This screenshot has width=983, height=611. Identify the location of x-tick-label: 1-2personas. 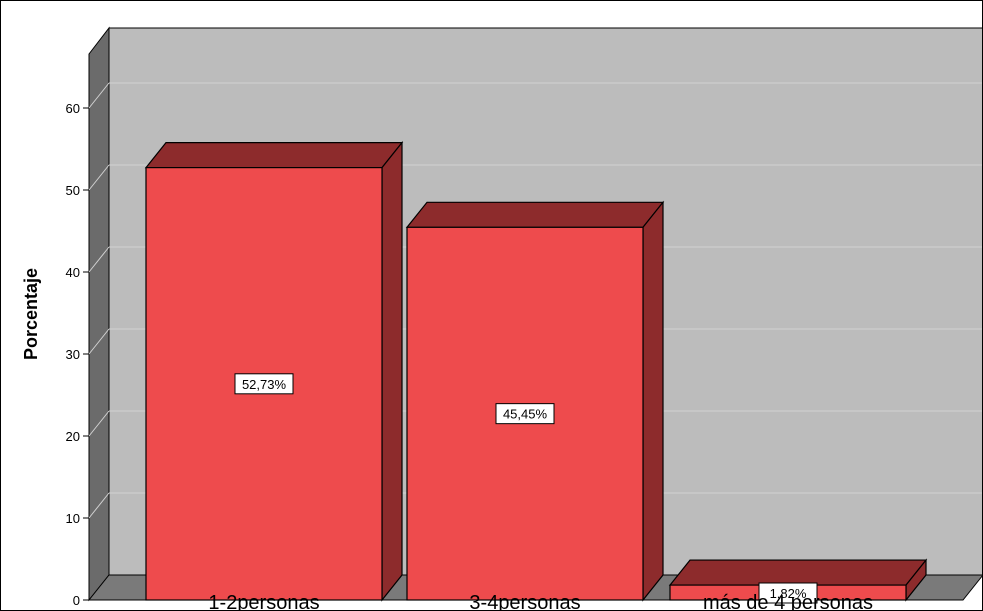
(263, 601).